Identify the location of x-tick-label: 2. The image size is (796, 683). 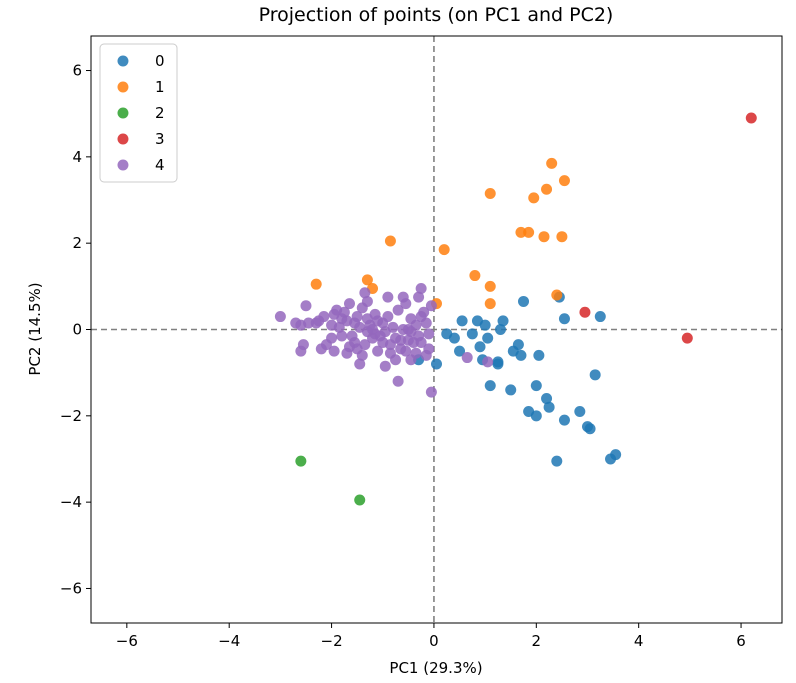
(537, 641).